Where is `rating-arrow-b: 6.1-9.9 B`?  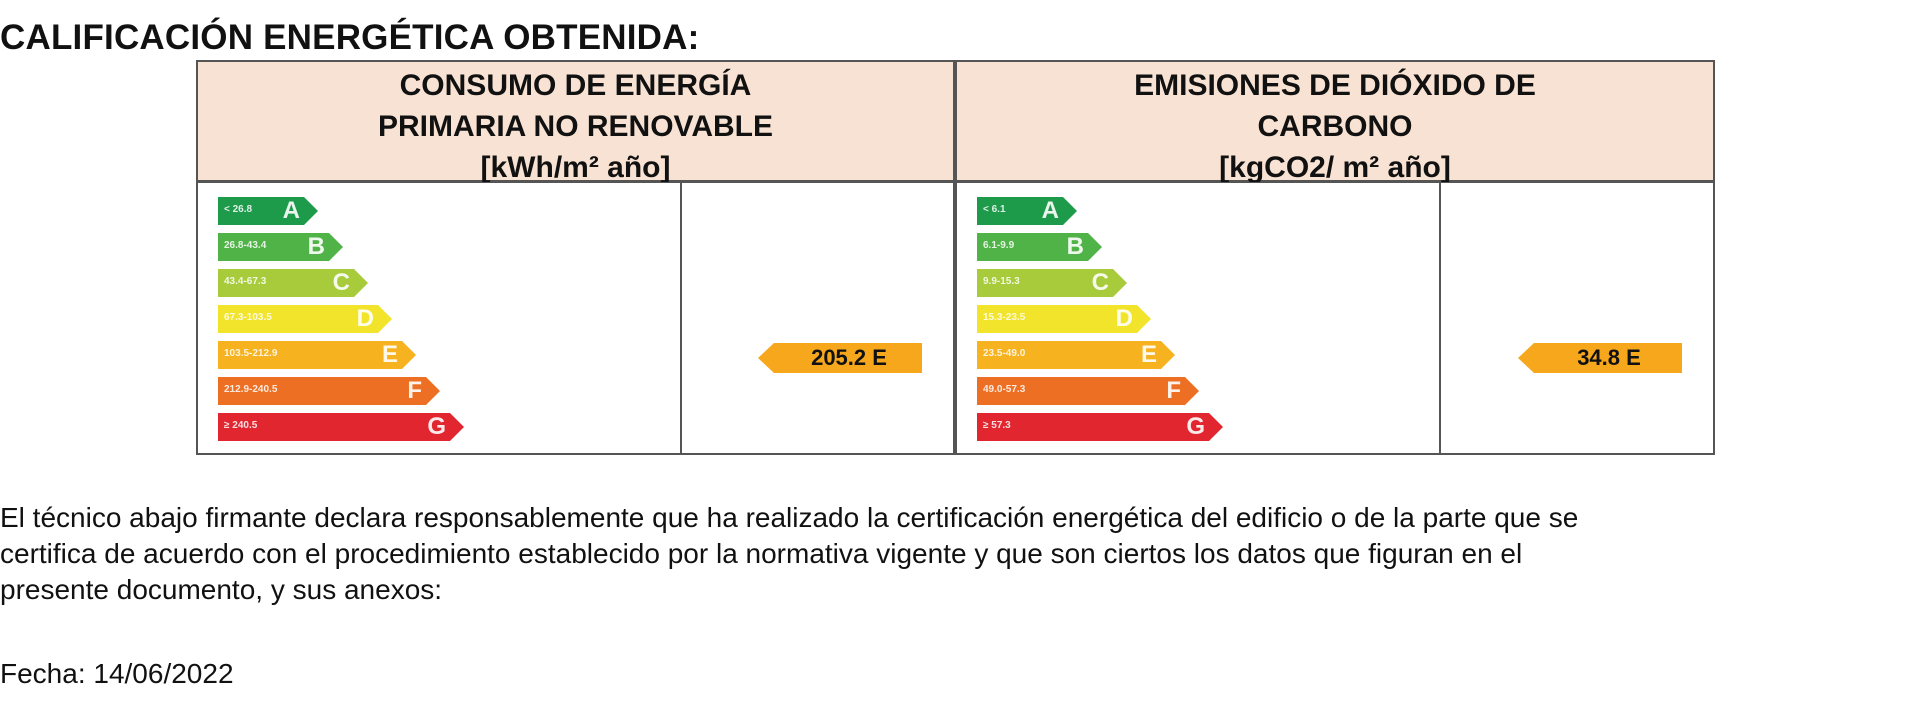
rating-arrow-b: 6.1-9.9 B is located at coordinates (1039, 247).